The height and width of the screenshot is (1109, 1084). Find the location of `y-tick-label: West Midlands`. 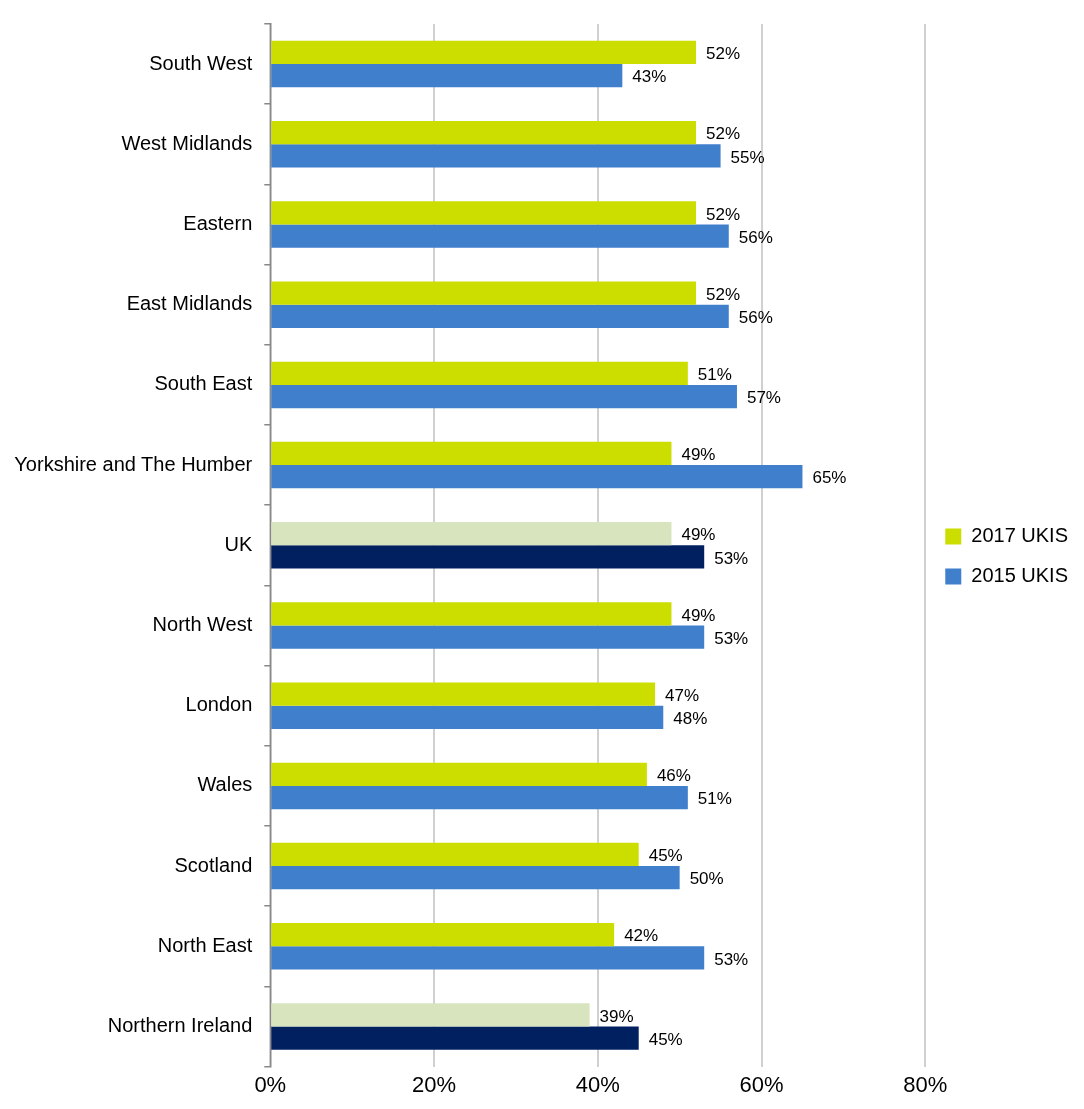

y-tick-label: West Midlands is located at coordinates (187, 142).